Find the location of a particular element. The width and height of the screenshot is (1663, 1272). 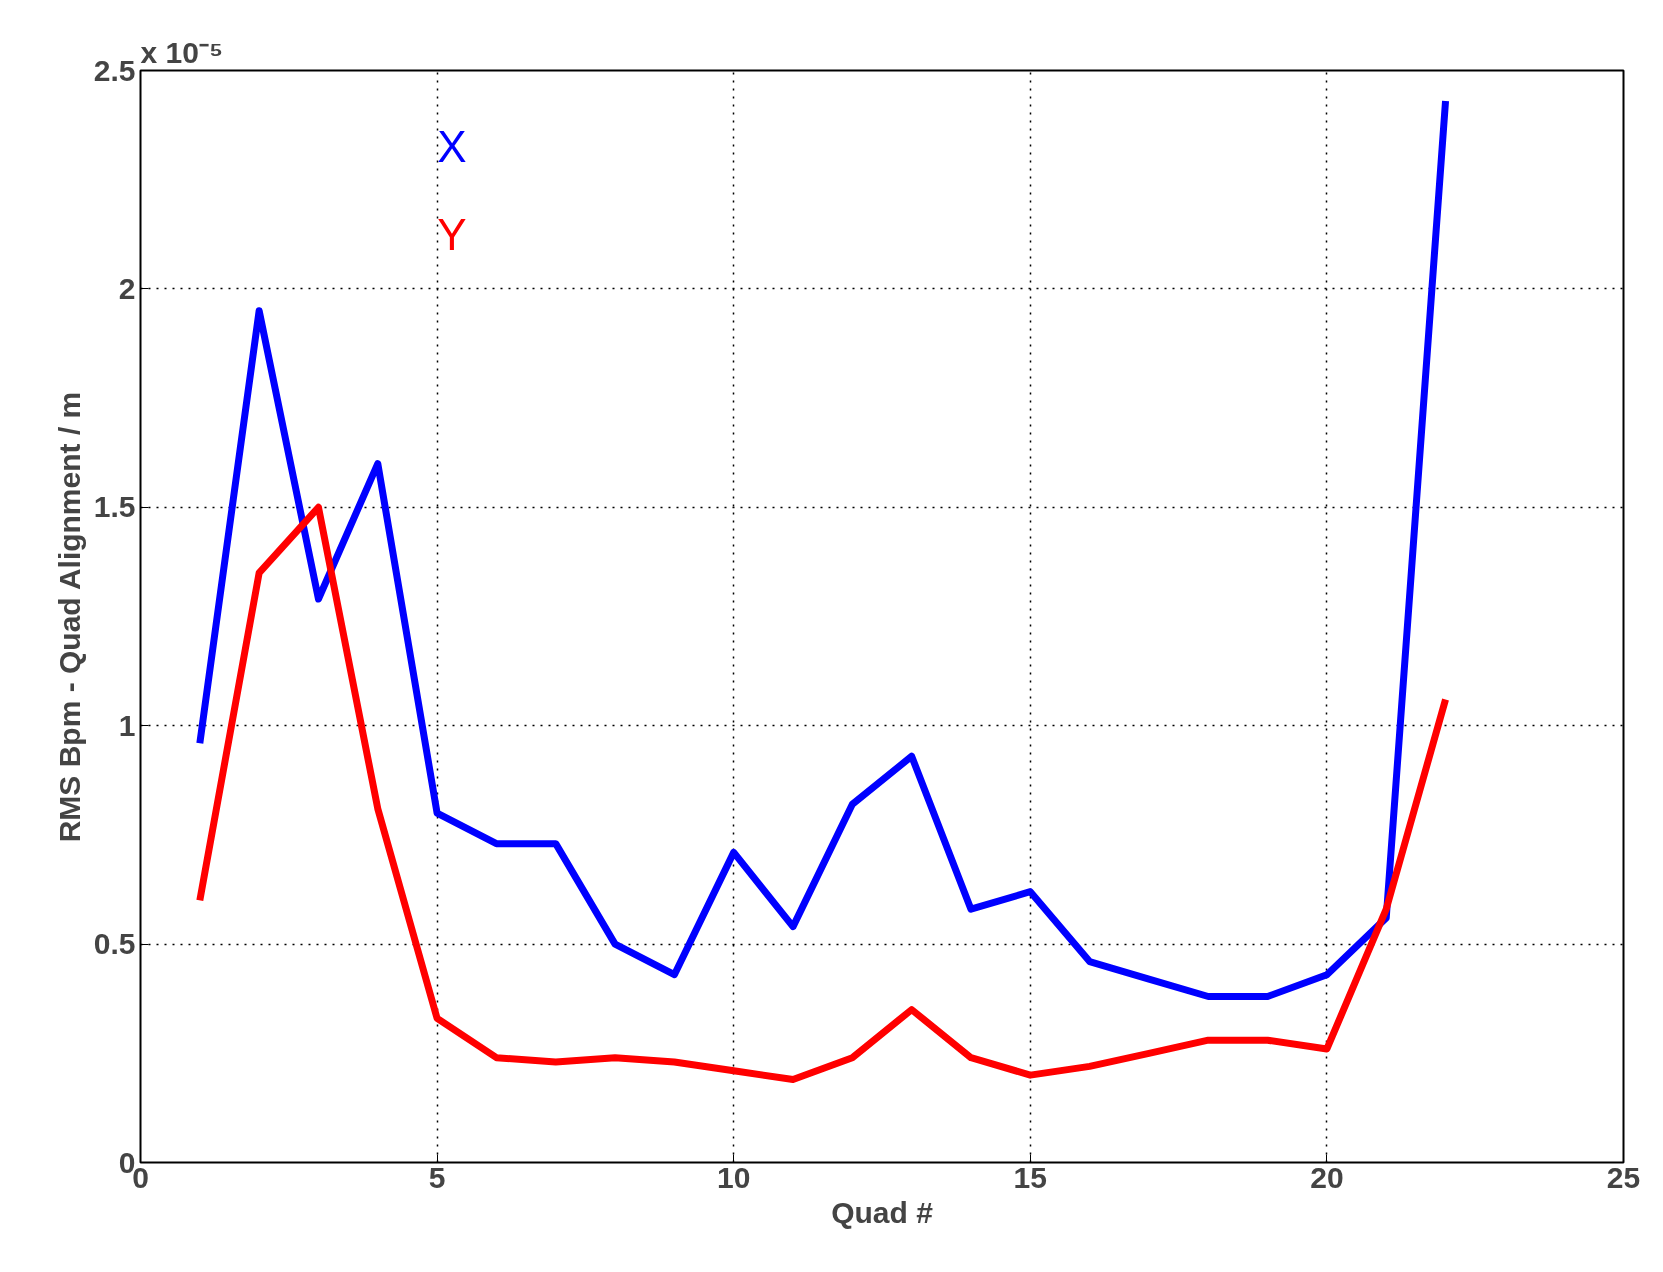

text: Y is located at coordinates (452, 234).